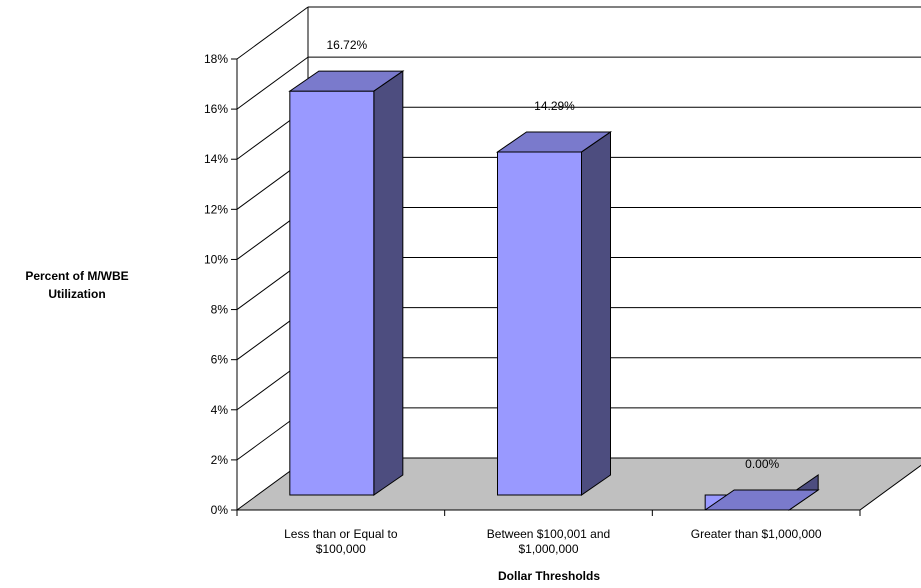  What do you see at coordinates (220, 460) in the screenshot?
I see `y-tick-label: 2%` at bounding box center [220, 460].